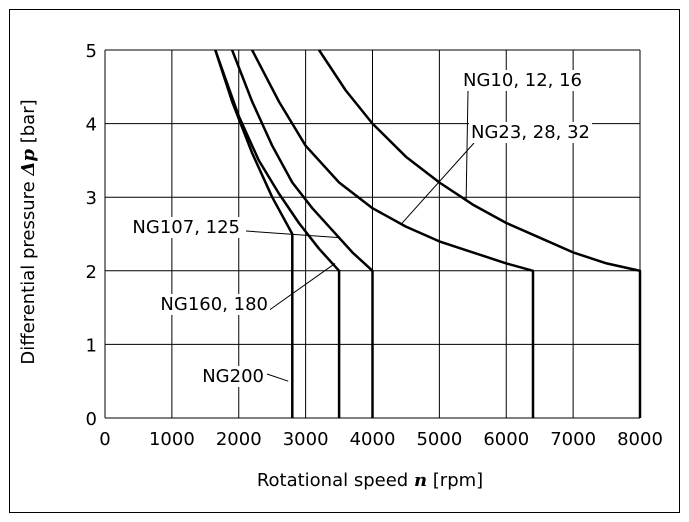 The width and height of the screenshot is (689, 522). I want to click on annotation-label-ng23-28-32: NG23, 28, 32, so click(530, 132).